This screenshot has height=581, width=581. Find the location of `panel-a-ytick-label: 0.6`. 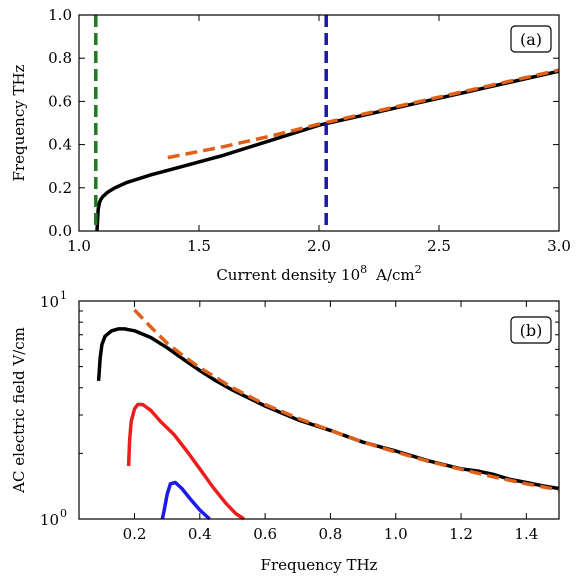

panel-a-ytick-label: 0.6 is located at coordinates (60, 101).